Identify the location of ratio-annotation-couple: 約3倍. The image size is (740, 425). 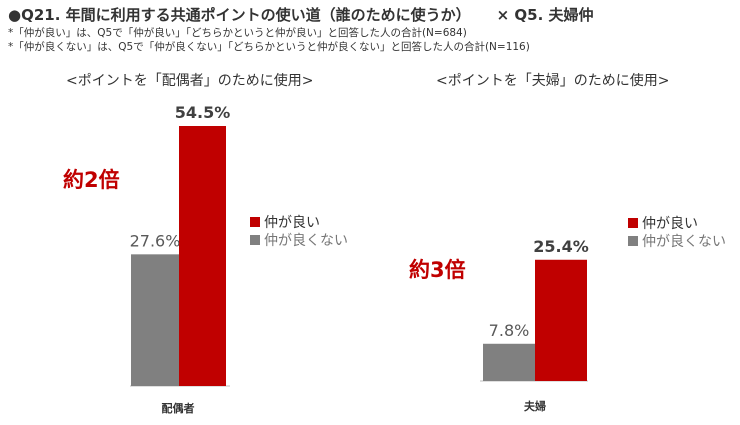
(437, 270).